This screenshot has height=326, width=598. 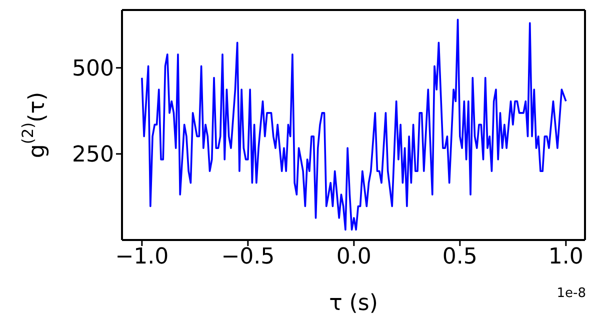 What do you see at coordinates (93, 155) in the screenshot?
I see `y-tick-label: 250` at bounding box center [93, 155].